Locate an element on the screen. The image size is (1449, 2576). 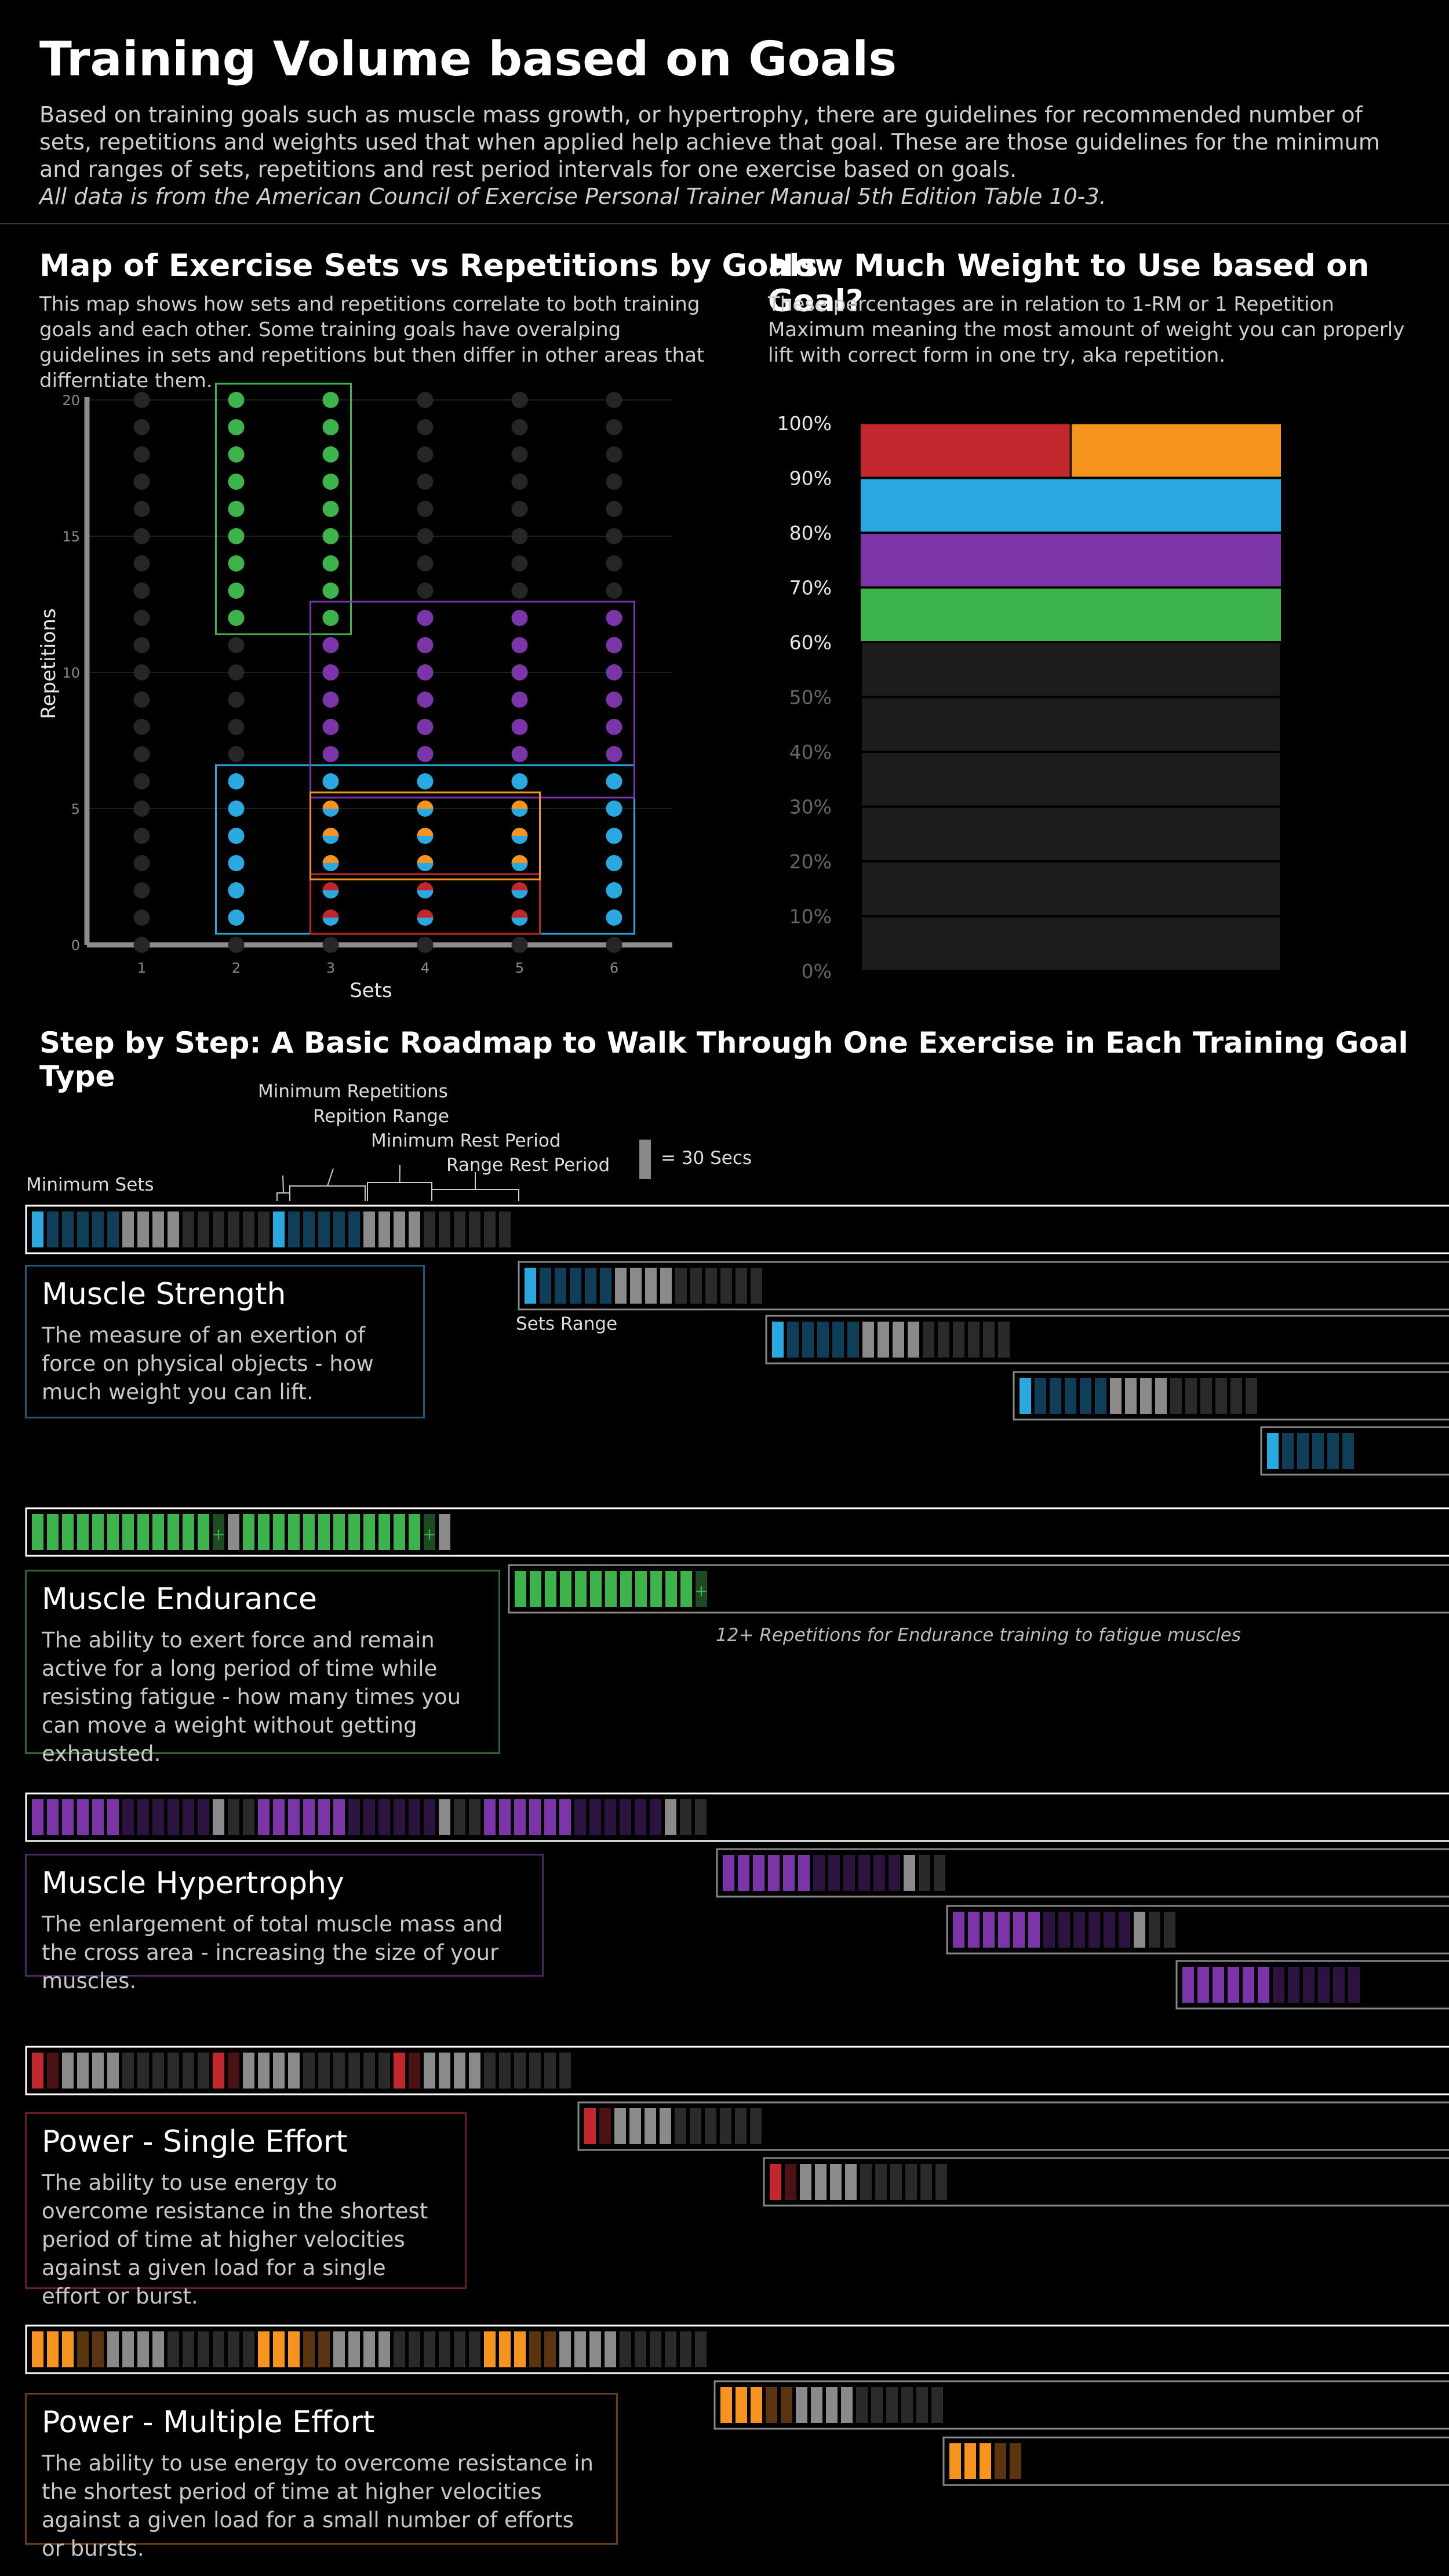
legend-leader is located at coordinates (330, 1177).